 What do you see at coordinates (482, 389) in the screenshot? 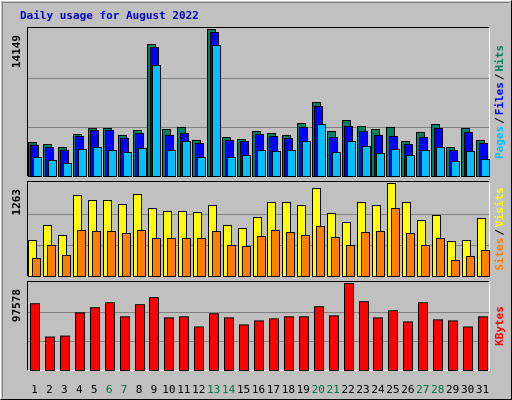
I see `x-tick-label: 31` at bounding box center [482, 389].